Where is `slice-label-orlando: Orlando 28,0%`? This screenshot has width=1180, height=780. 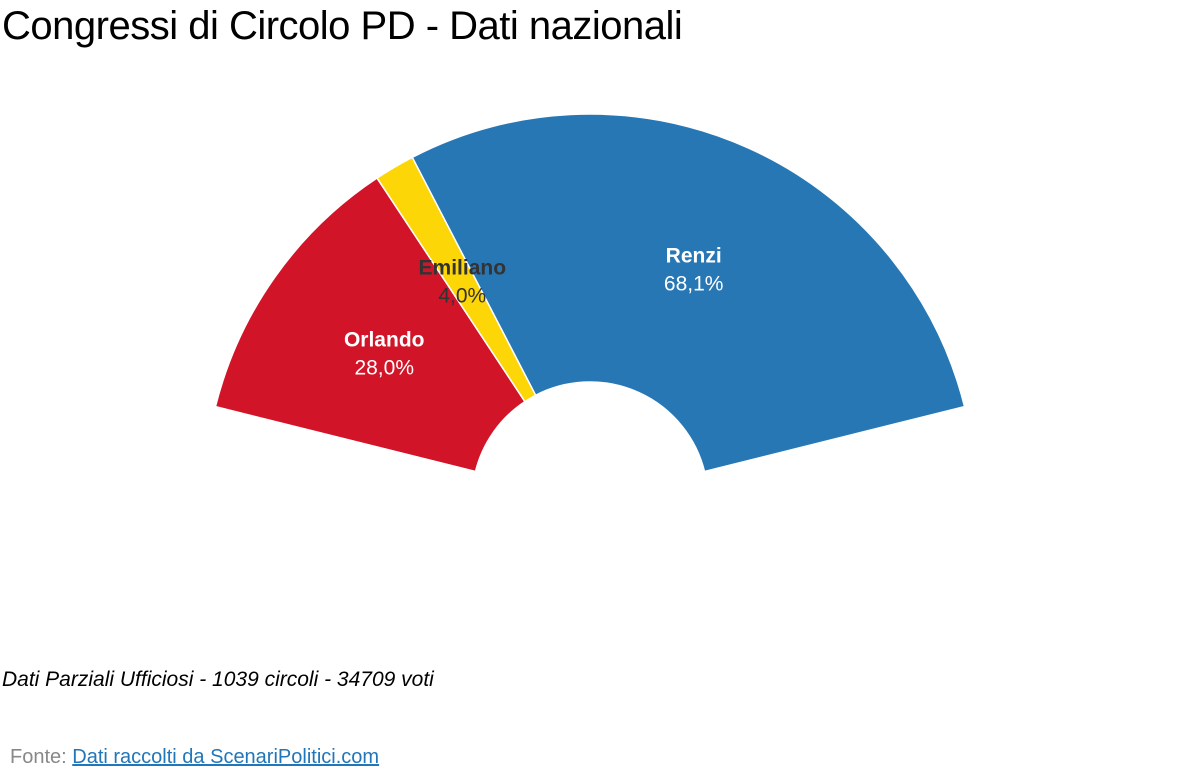 slice-label-orlando: Orlando 28,0% is located at coordinates (384, 354).